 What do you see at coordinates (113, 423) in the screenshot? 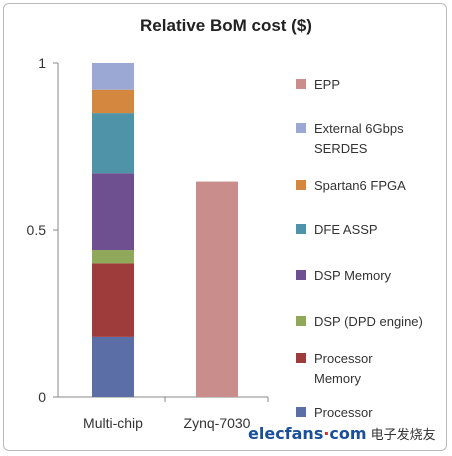
I see `x-category-label: Multi-chip` at bounding box center [113, 423].